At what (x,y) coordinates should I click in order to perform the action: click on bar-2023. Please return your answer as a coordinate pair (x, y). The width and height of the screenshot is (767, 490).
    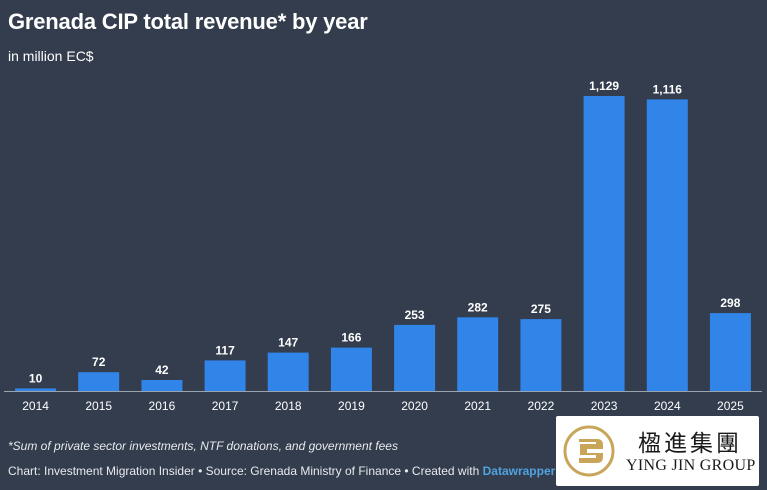
    Looking at the image, I should click on (604, 243).